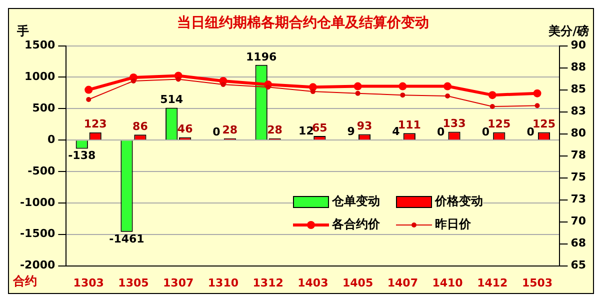 The height and width of the screenshot is (302, 602). Describe the element at coordinates (40, 45) in the screenshot. I see `y-tick-label: 1500` at that location.